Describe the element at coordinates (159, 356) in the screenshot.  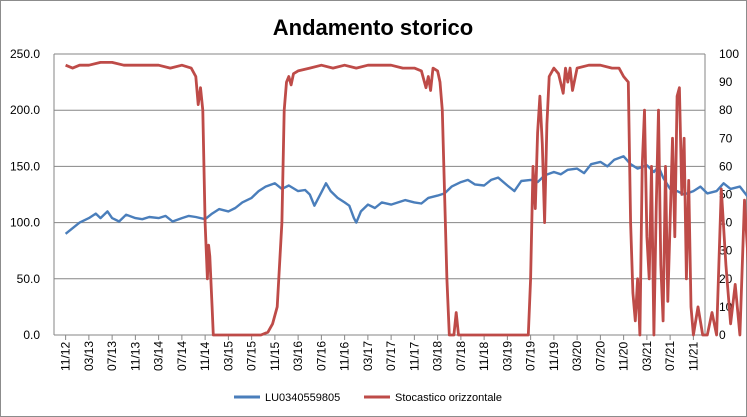
I see `x-tick-label: 03/14` at that location.